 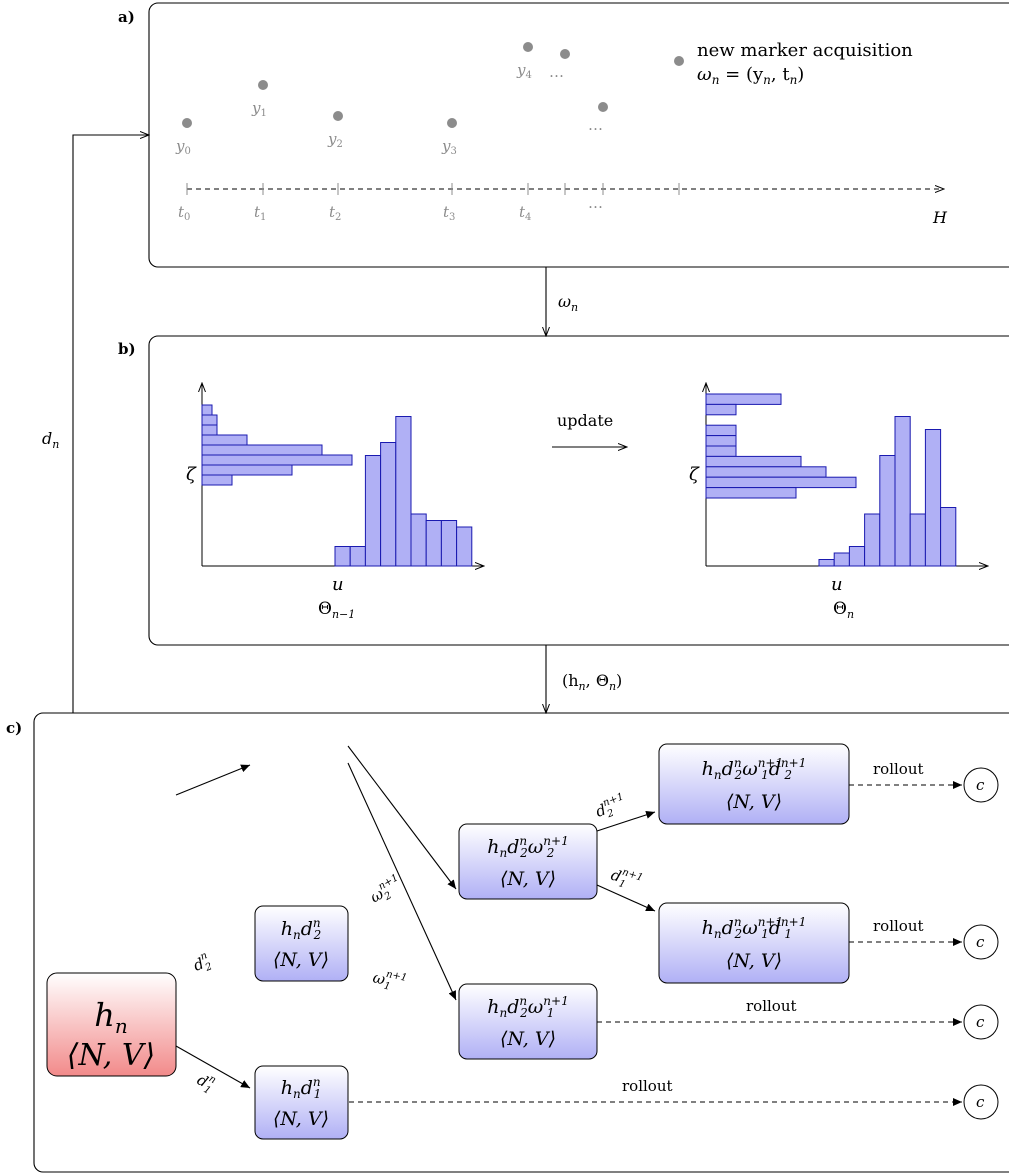 I want to click on y-label-0: y0, so click(x=183, y=147).